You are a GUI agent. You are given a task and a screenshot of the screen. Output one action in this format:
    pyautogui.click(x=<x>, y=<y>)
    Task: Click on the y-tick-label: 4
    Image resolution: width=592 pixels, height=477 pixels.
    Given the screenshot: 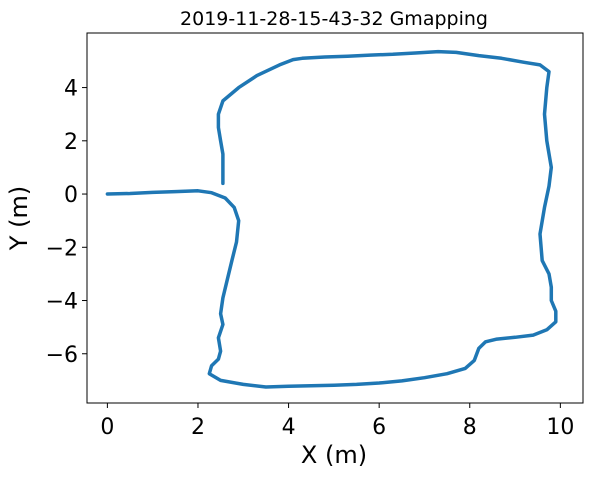 What is the action you would take?
    pyautogui.click(x=71, y=89)
    